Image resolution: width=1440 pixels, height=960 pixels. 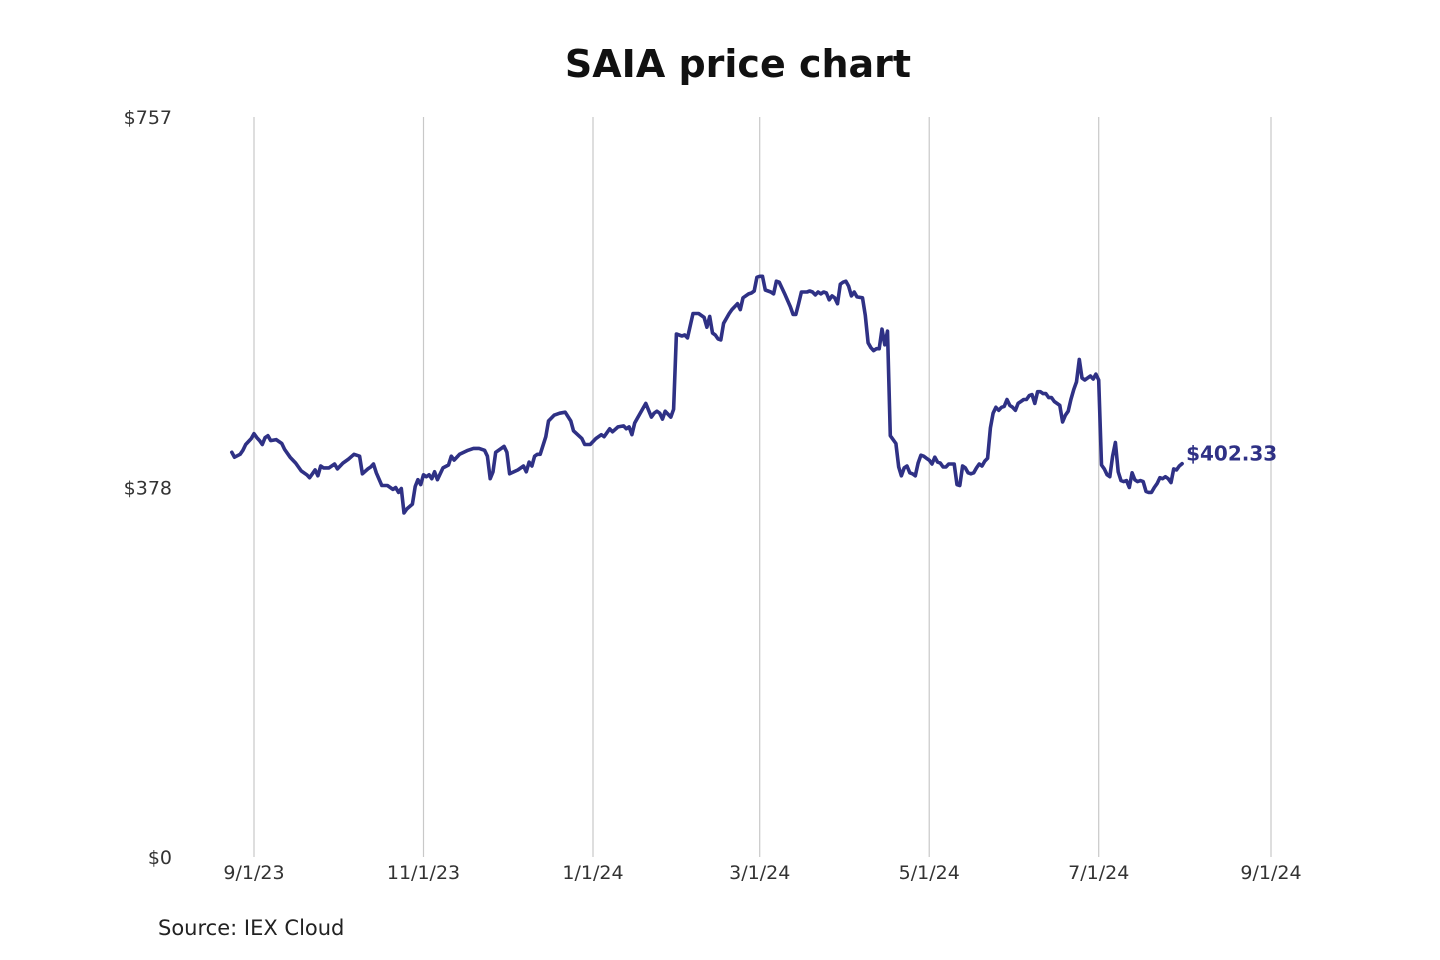 I want to click on y-tick-label: $378, so click(x=148, y=488).